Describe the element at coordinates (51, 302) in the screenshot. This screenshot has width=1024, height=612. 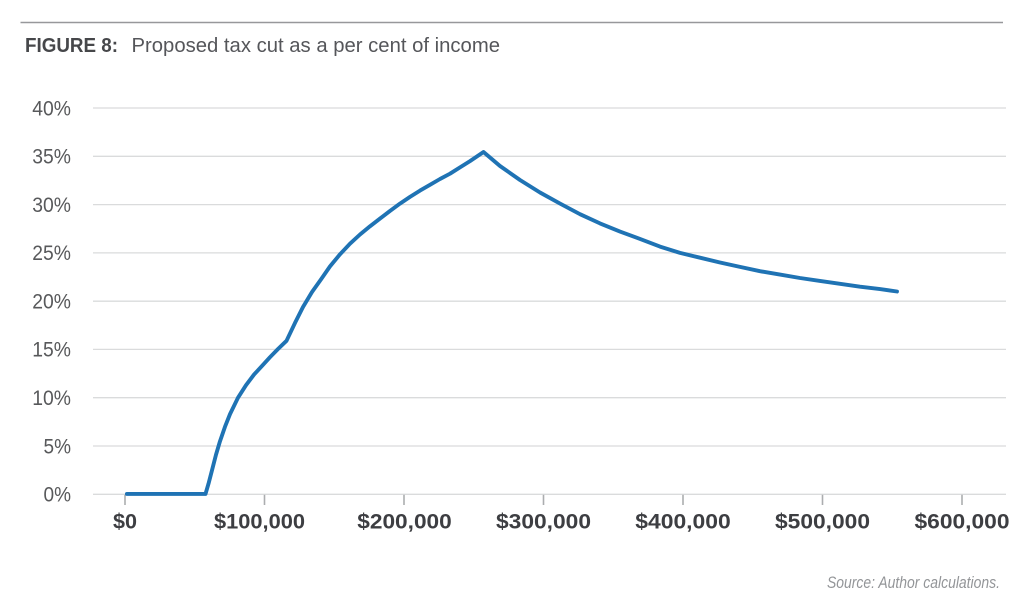
I see `svg-text: 20%` at that location.